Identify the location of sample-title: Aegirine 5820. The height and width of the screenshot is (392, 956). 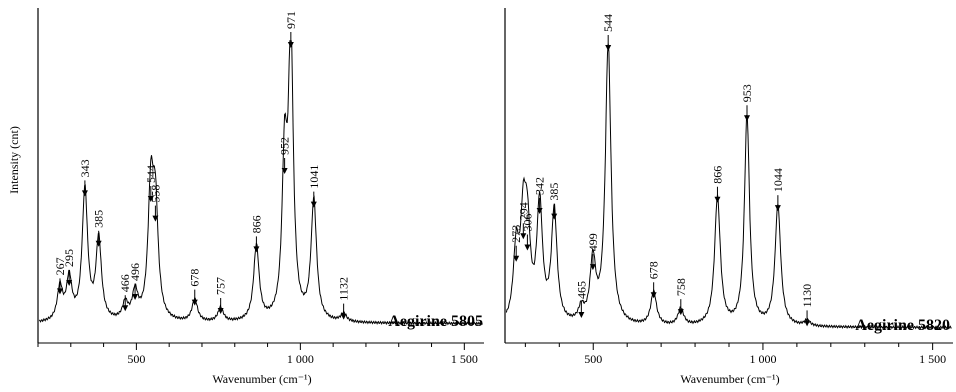
(902, 325).